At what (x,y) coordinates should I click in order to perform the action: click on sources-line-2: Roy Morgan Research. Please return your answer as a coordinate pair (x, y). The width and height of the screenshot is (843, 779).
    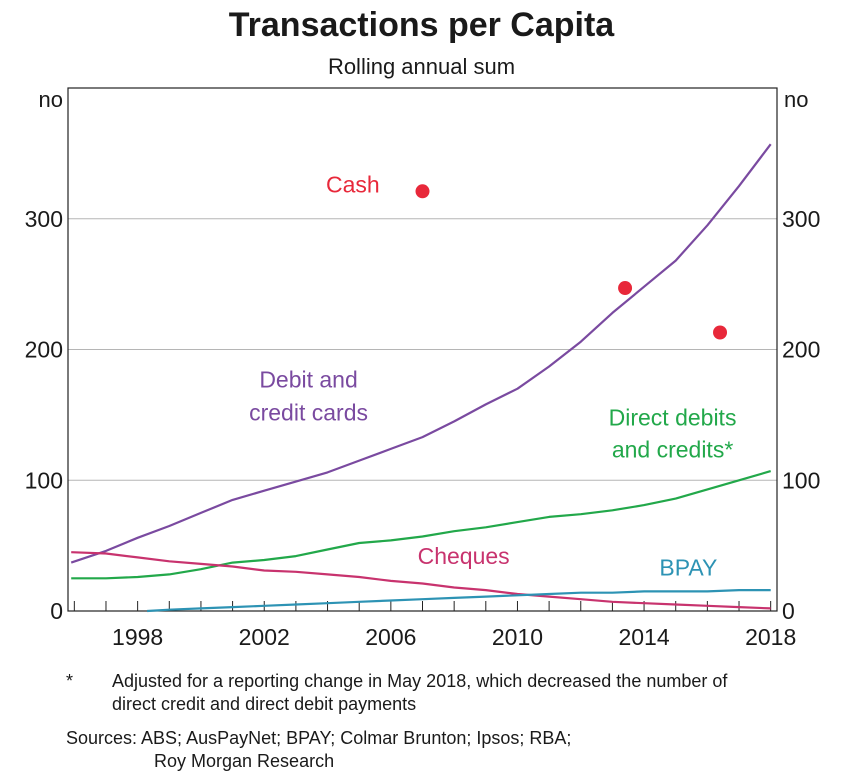
    Looking at the image, I should click on (244, 761).